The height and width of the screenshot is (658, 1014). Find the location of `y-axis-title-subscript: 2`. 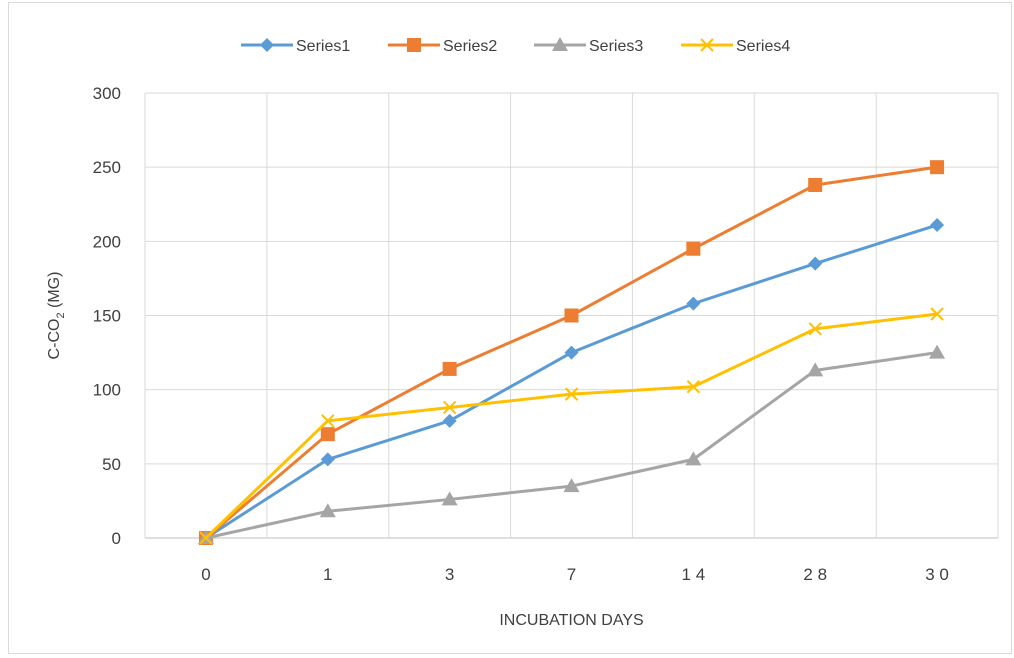

y-axis-title-subscript: 2 is located at coordinates (61, 315).